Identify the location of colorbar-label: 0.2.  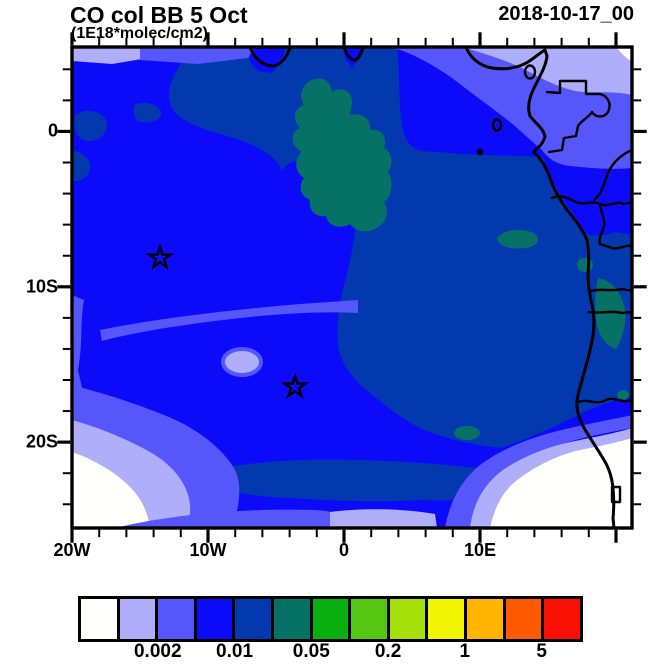
(388, 651).